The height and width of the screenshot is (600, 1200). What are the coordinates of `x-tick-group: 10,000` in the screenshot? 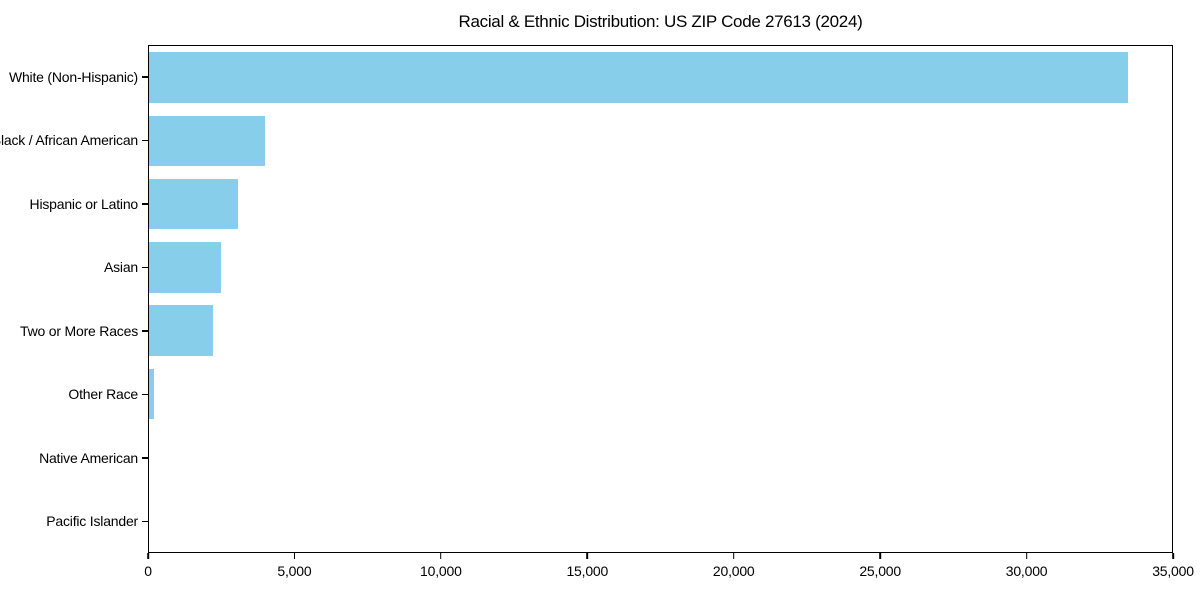 It's located at (441, 566).